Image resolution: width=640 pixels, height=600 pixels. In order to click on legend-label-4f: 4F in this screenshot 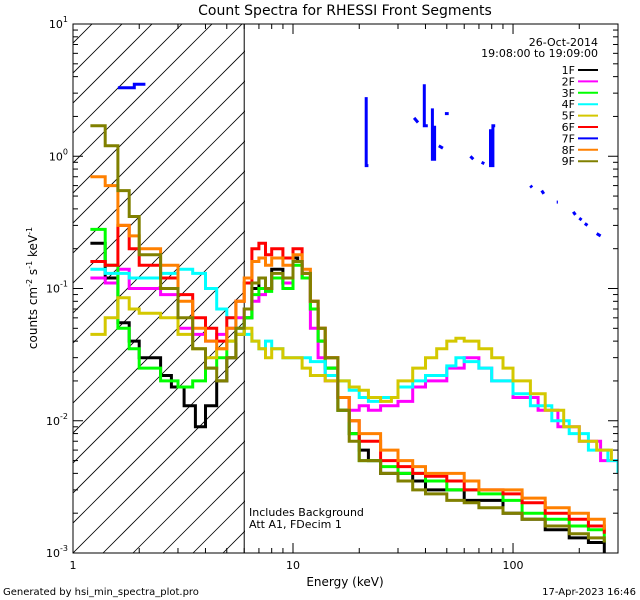, I will do `click(568, 104)`.